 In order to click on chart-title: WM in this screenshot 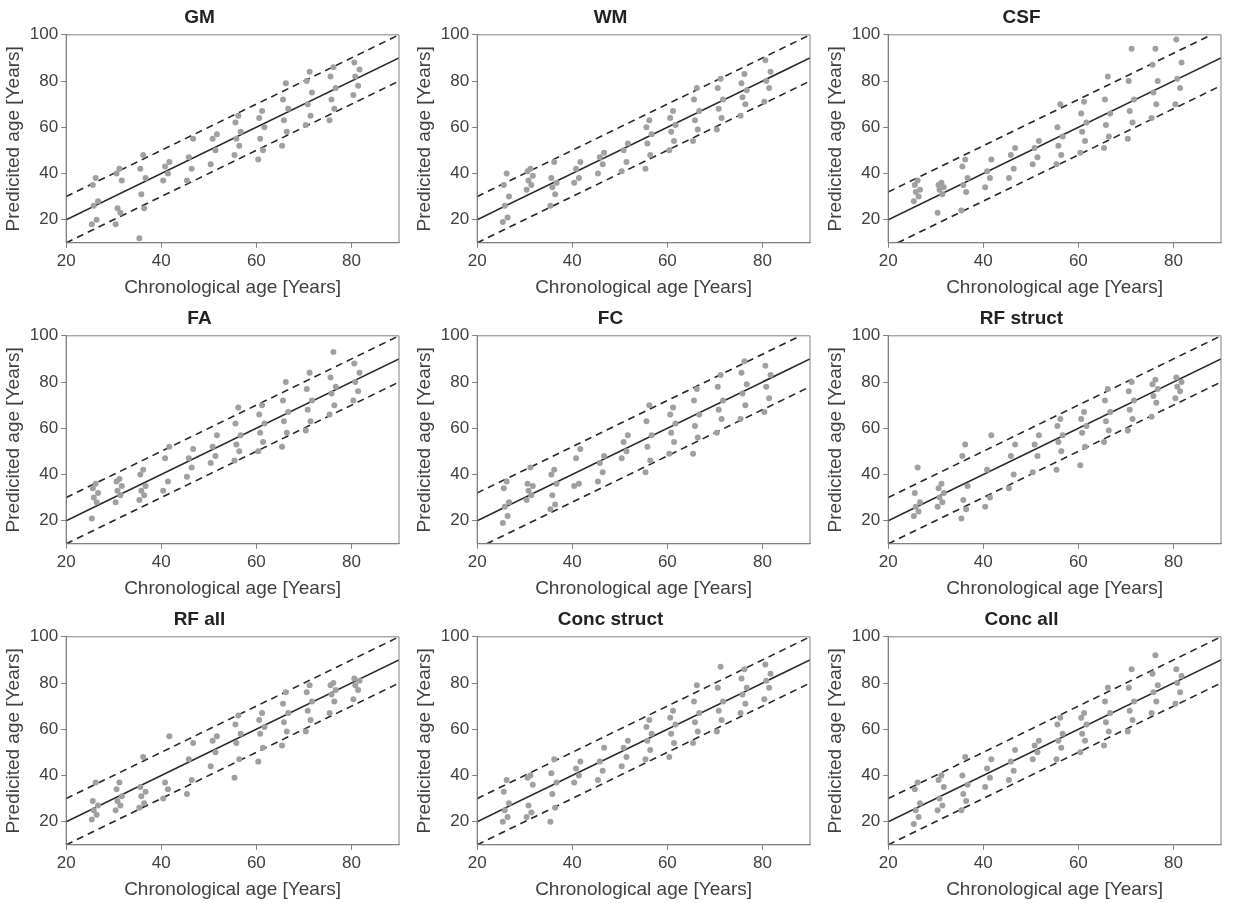, I will do `click(610, 16)`.